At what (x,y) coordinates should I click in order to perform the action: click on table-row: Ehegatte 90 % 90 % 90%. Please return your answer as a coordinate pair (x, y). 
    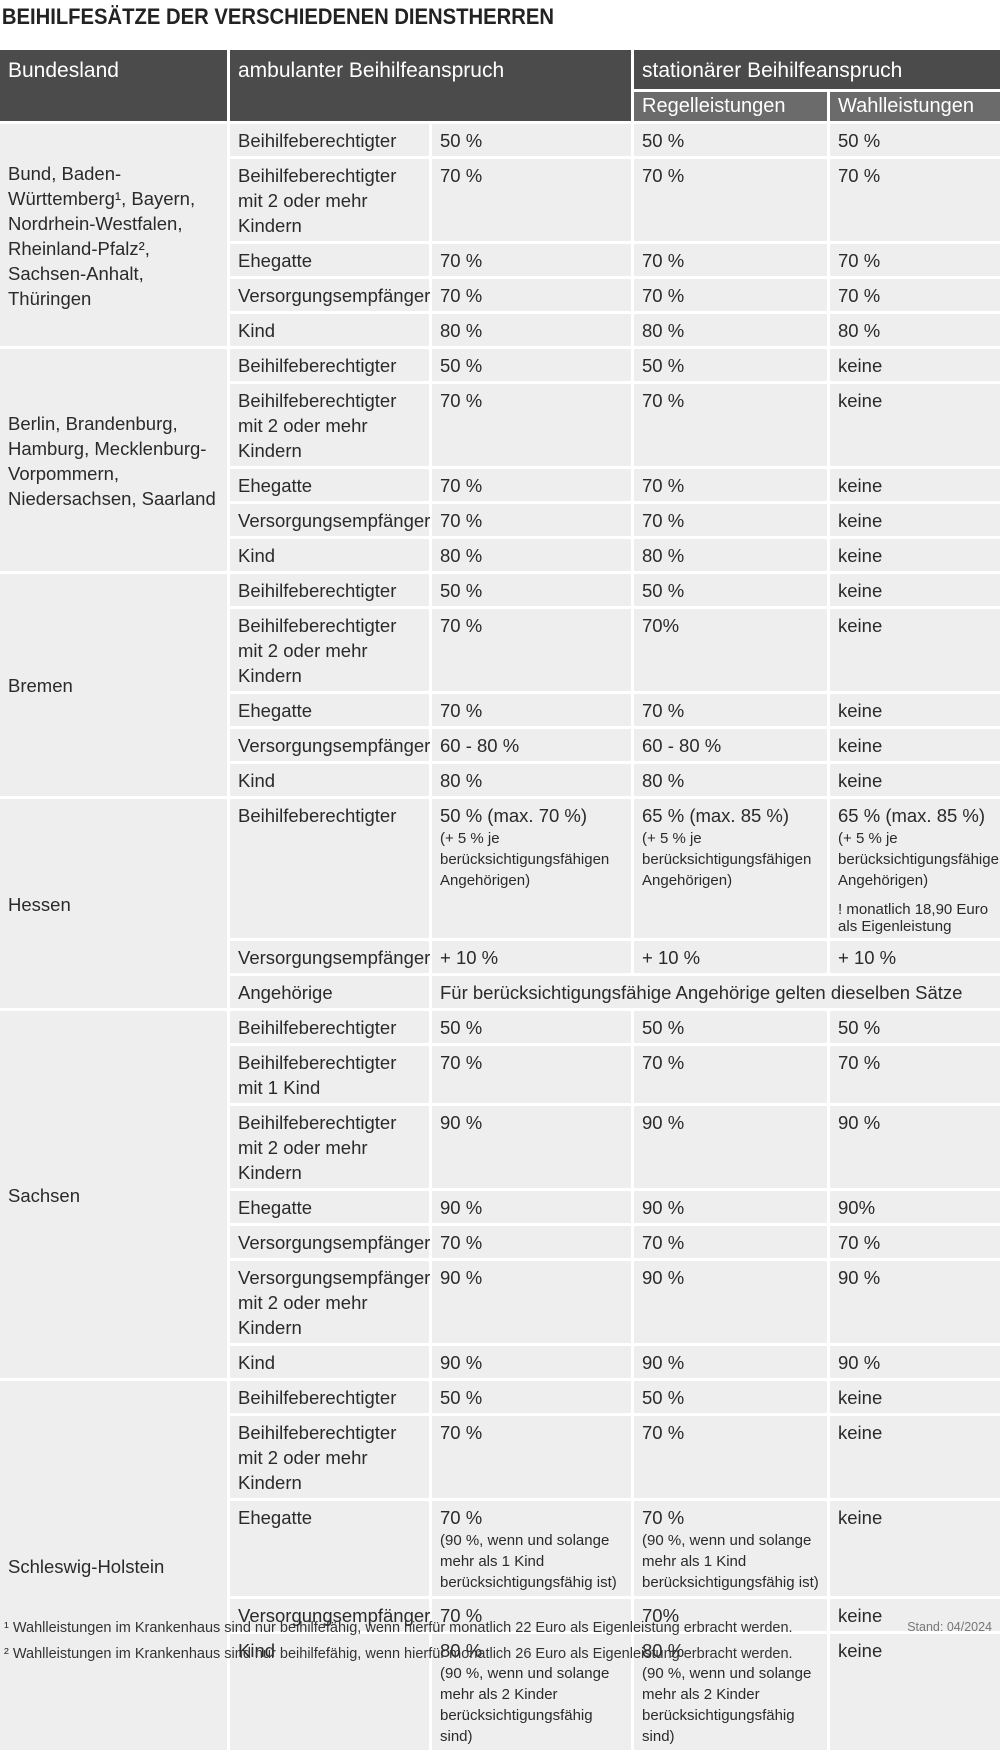
    Looking at the image, I should click on (500, 1207).